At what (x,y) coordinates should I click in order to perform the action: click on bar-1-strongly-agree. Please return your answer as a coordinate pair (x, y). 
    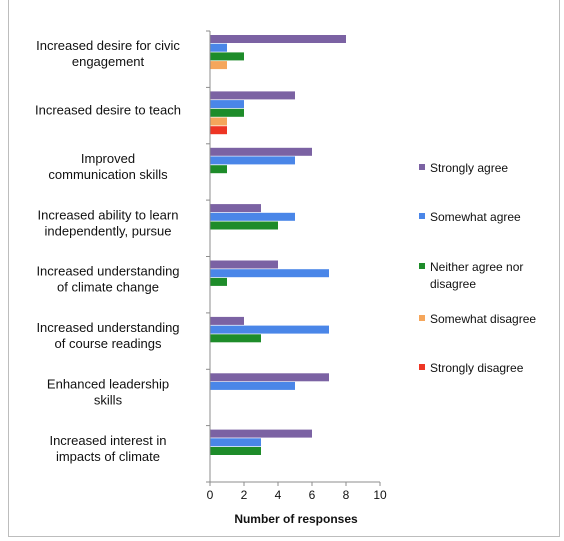
    Looking at the image, I should click on (278, 39).